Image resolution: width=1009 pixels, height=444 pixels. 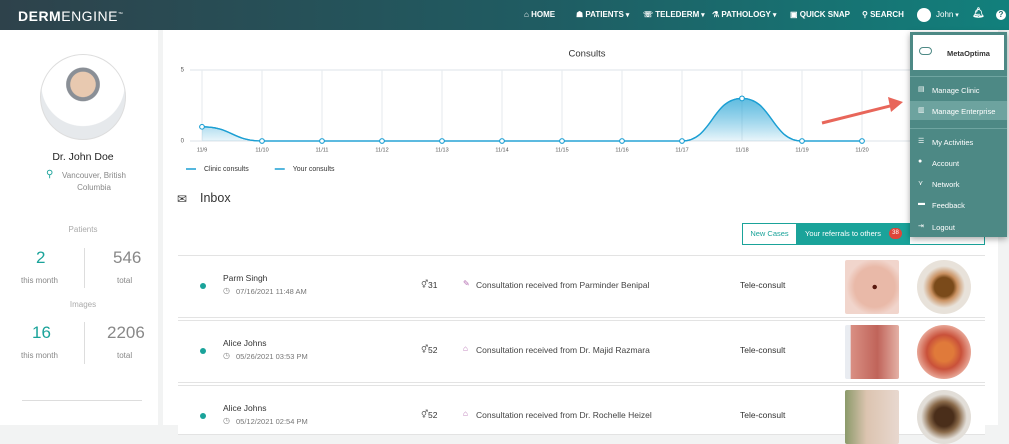 I want to click on x-tick-label: 11/19, so click(x=801, y=150).